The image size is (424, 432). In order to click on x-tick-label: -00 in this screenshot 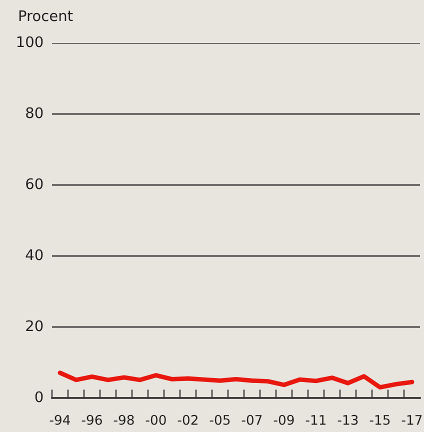, I will do `click(156, 419)`.